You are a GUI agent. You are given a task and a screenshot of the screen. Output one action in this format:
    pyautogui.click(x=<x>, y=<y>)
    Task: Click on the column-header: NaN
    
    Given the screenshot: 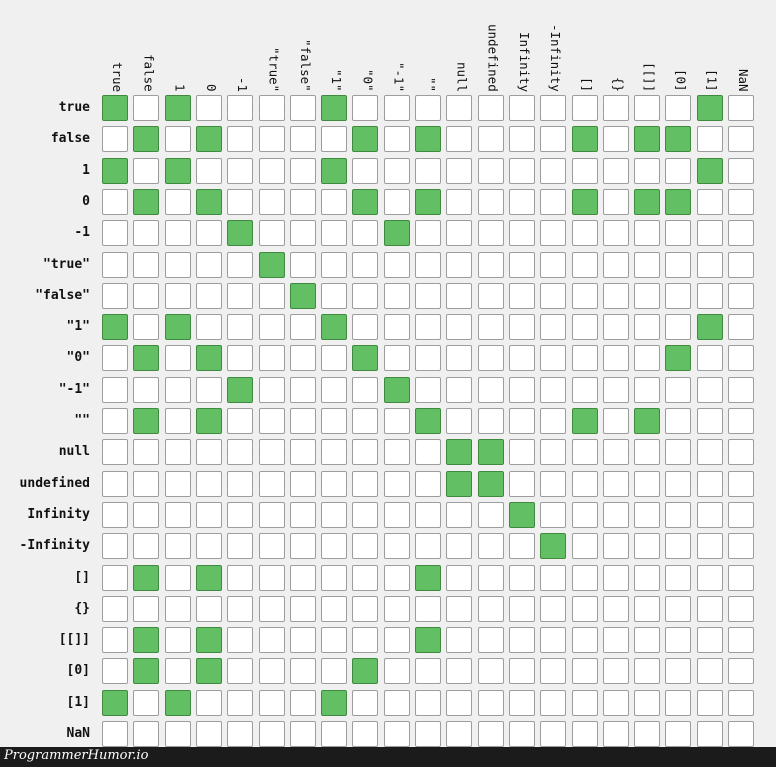 What is the action you would take?
    pyautogui.click(x=743, y=80)
    